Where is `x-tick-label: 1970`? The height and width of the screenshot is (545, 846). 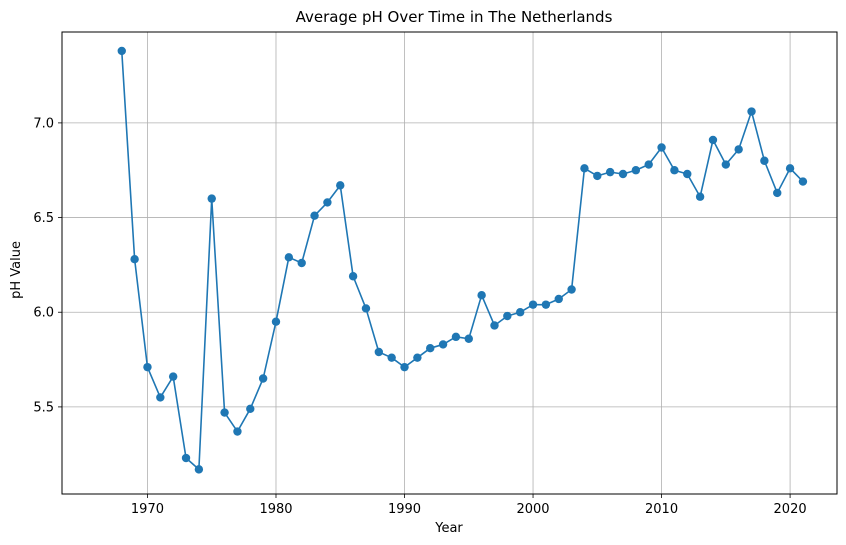
x-tick-label: 1970 is located at coordinates (147, 509).